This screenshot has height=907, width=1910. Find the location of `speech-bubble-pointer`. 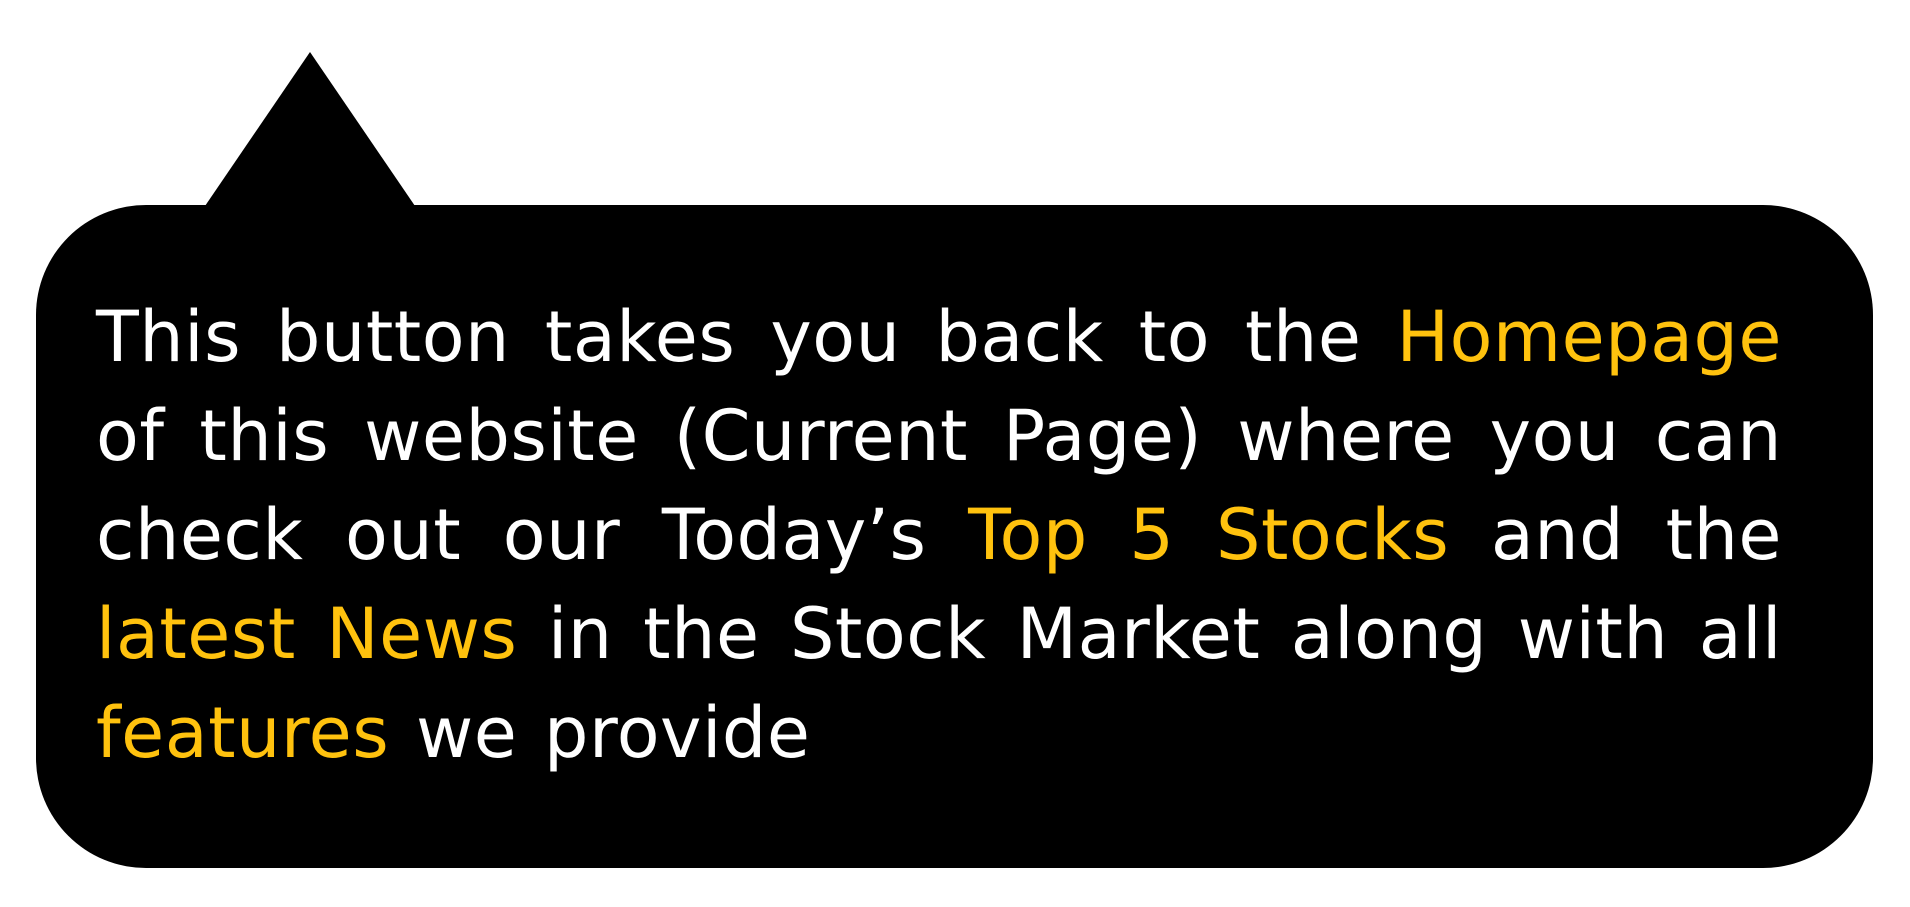

speech-bubble-pointer is located at coordinates (310, 129).